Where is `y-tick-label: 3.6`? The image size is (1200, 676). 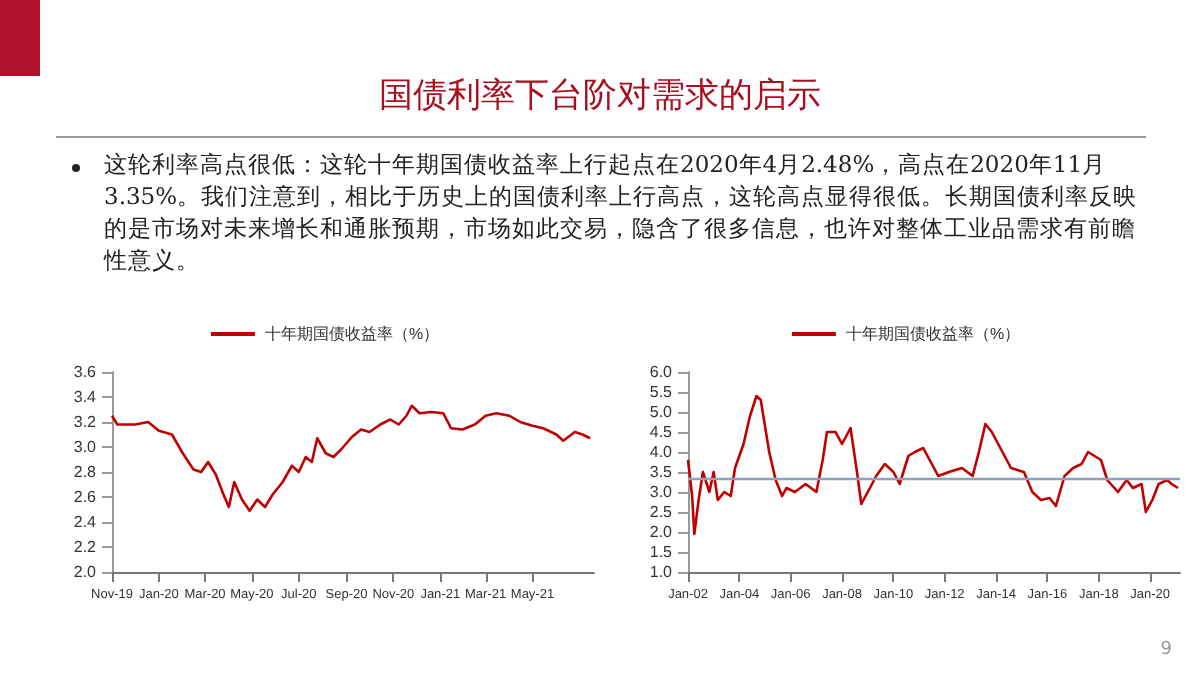 y-tick-label: 3.6 is located at coordinates (85, 372).